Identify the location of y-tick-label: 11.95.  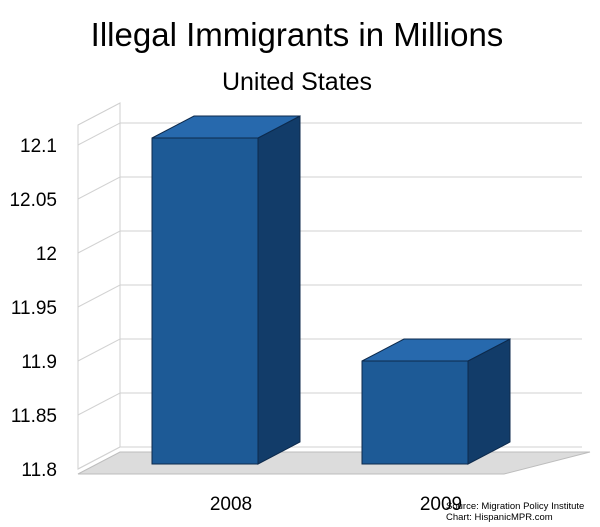
(34, 308).